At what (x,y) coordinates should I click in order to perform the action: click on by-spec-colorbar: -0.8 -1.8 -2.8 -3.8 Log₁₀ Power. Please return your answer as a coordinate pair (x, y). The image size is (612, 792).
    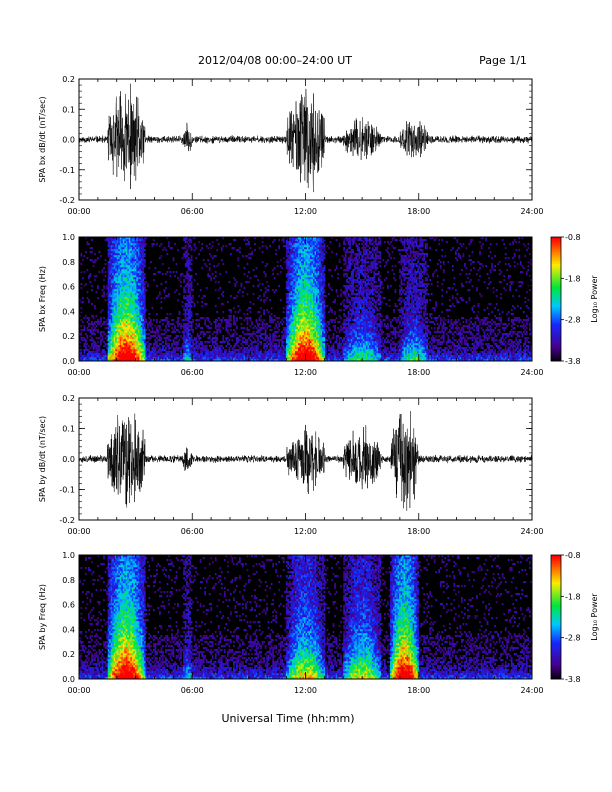
    Looking at the image, I should click on (575, 617).